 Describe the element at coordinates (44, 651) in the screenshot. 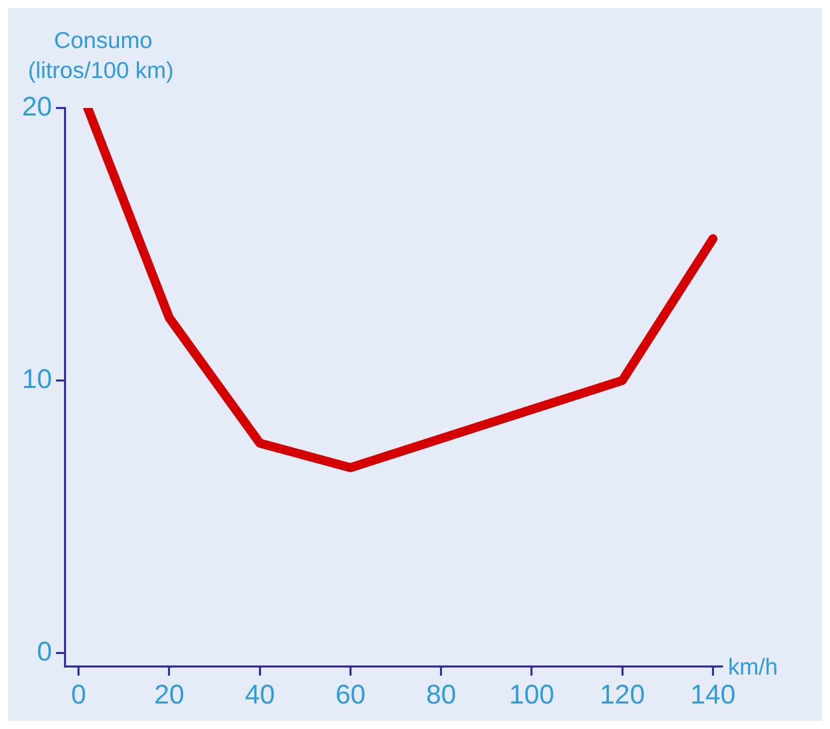

I see `y-tick-label: 0` at that location.